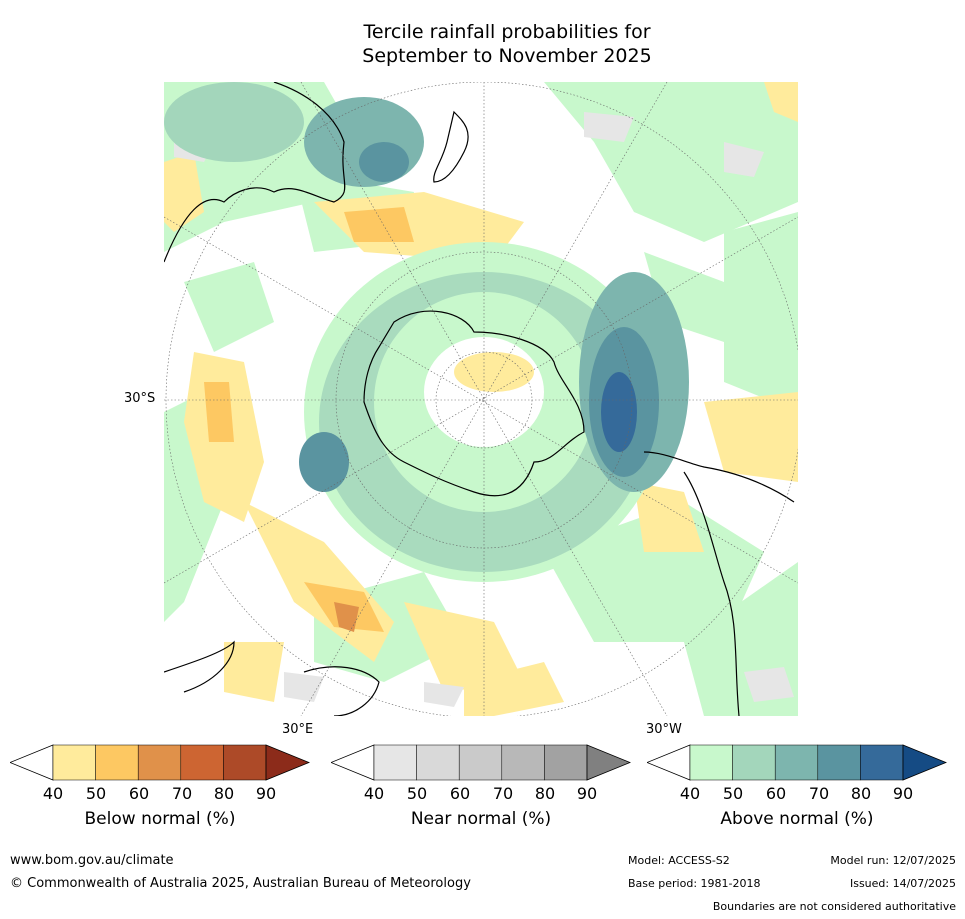 This screenshot has height=919, width=965. What do you see at coordinates (481, 794) in the screenshot?
I see `near-normal-ticks: 40 50 60 70 80 90` at bounding box center [481, 794].